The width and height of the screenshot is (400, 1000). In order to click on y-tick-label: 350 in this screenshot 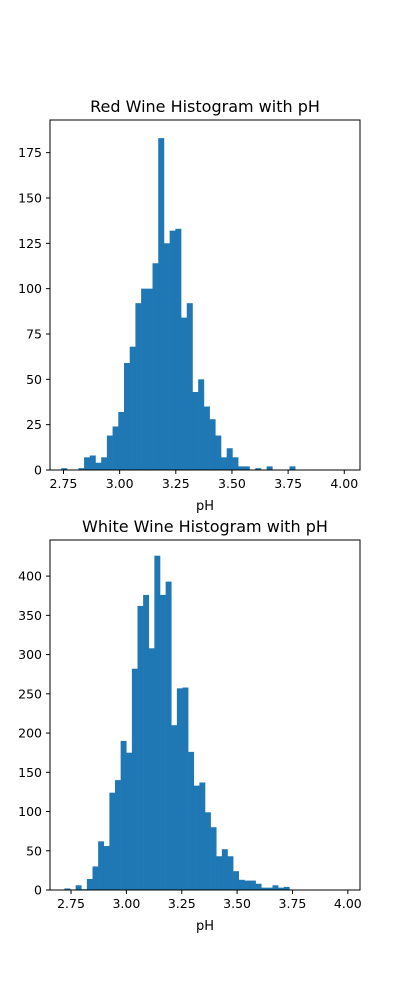, I will do `click(30, 615)`.